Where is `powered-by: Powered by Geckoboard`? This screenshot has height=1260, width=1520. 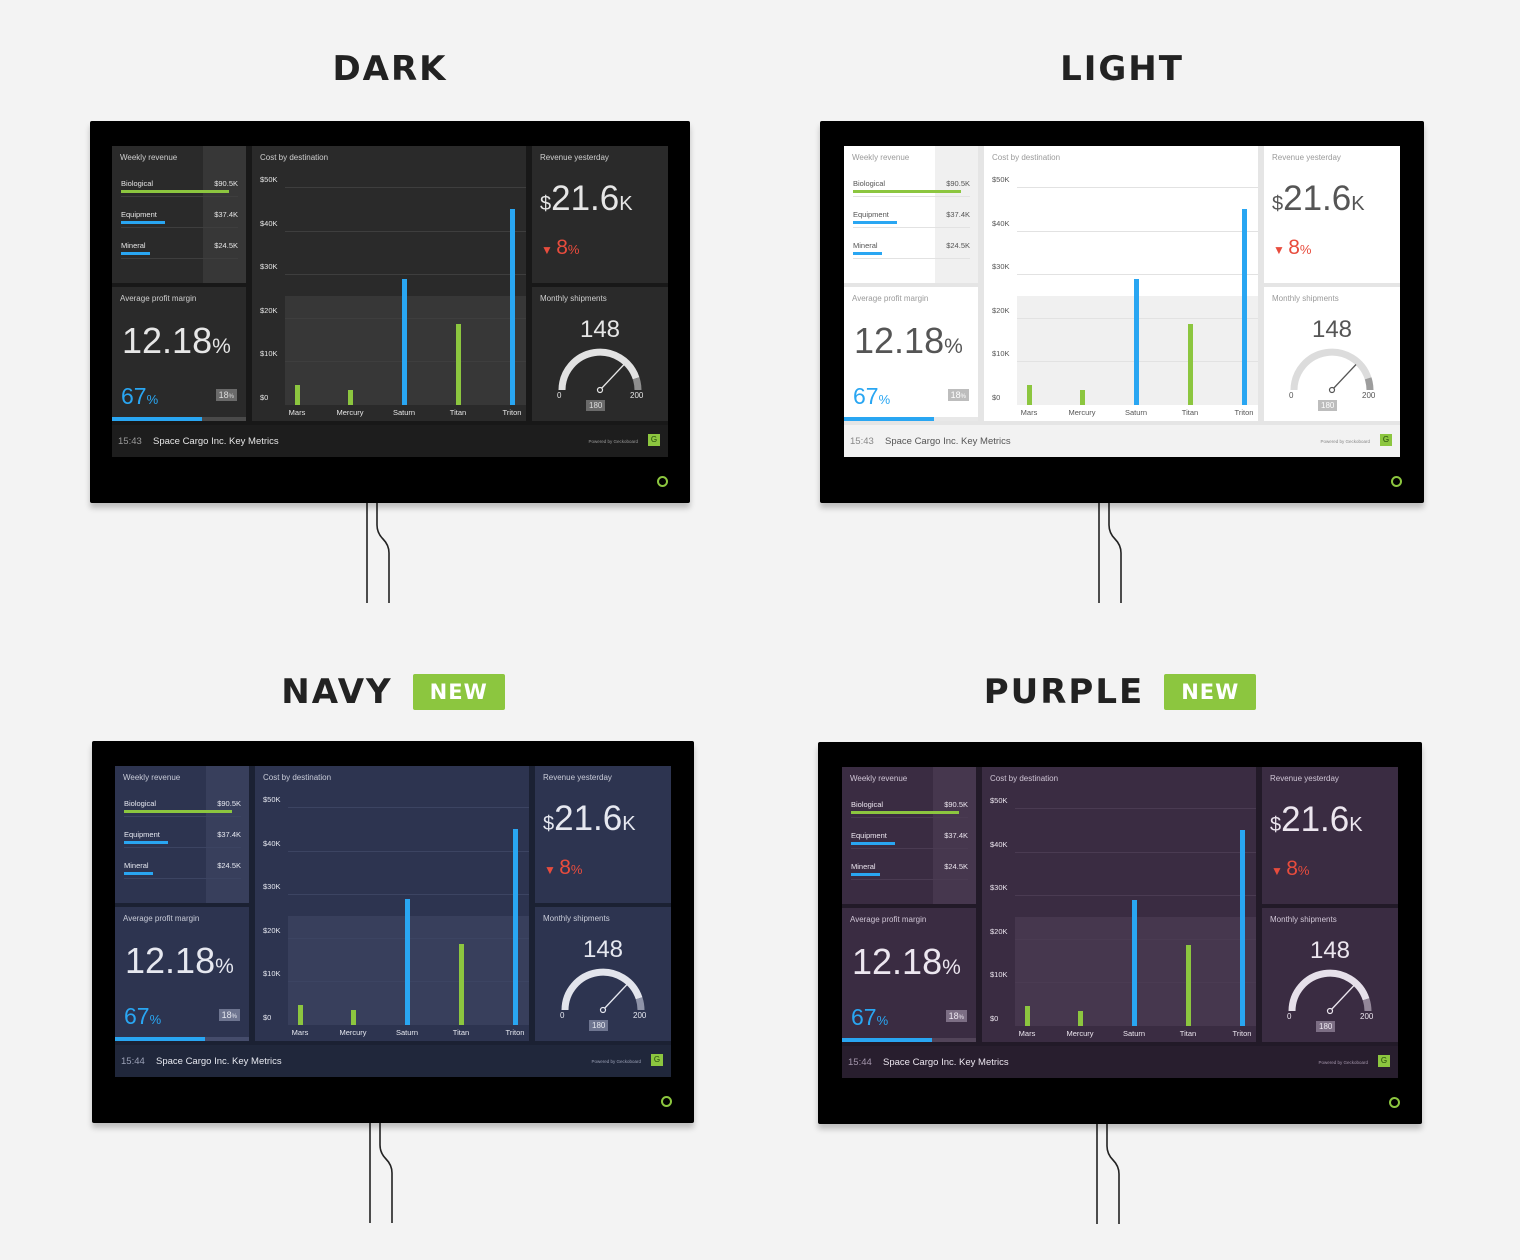 powered-by: Powered by Geckoboard is located at coordinates (613, 441).